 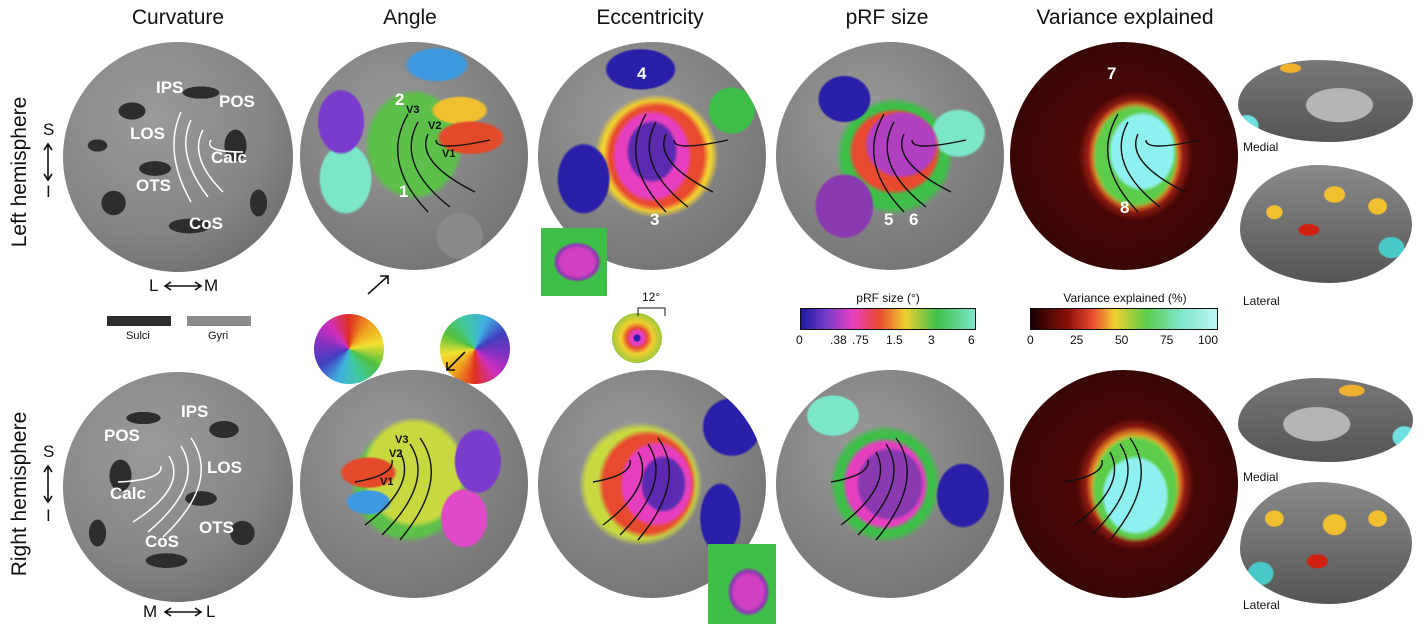 What do you see at coordinates (1261, 301) in the screenshot?
I see `label-lateral-left: Lateral` at bounding box center [1261, 301].